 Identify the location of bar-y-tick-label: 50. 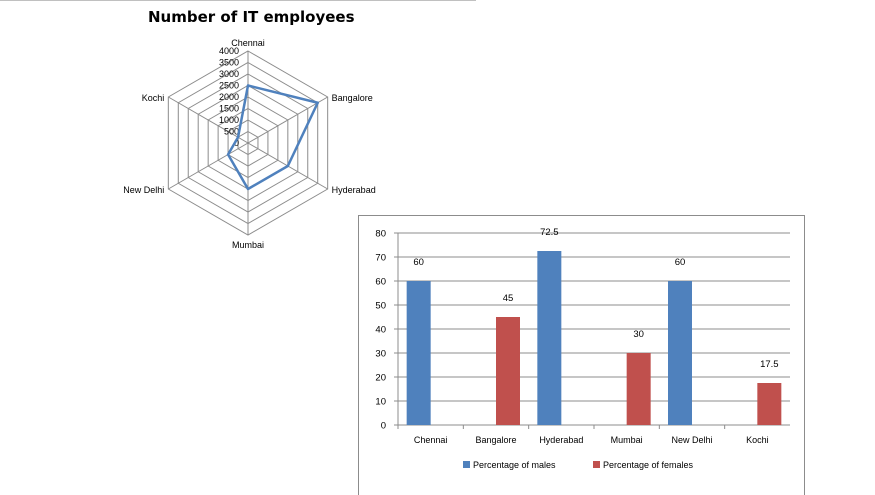
(380, 306).